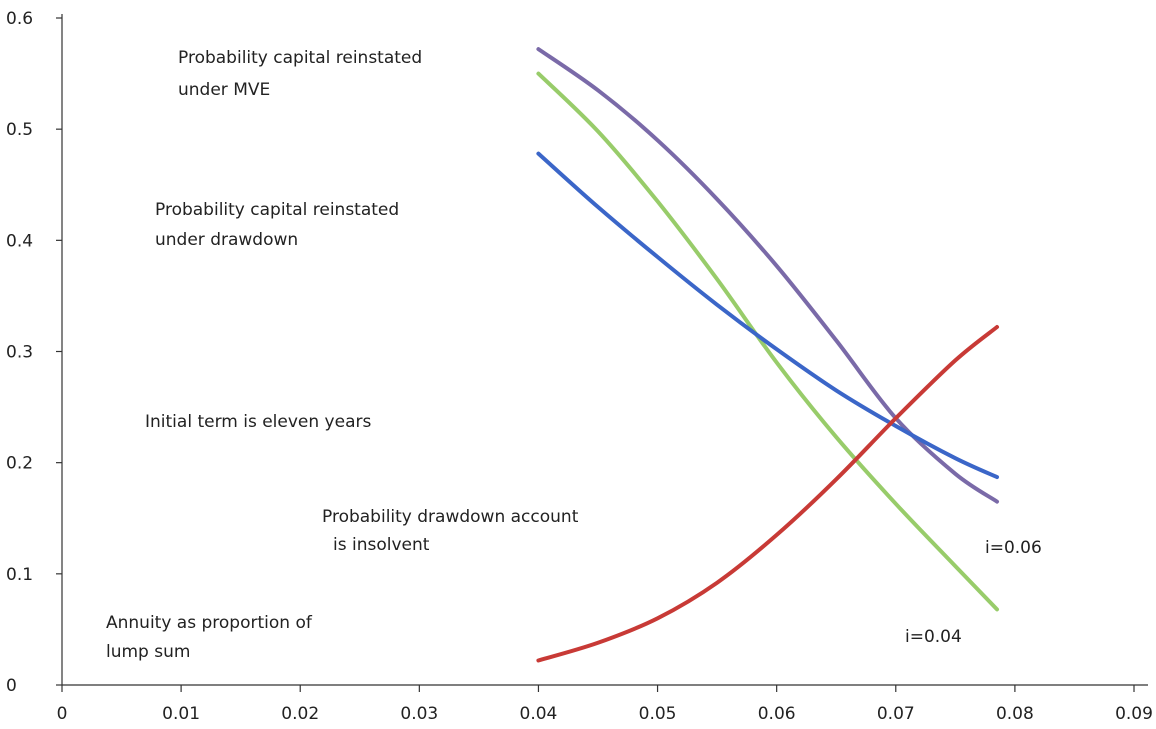 The height and width of the screenshot is (729, 1156). I want to click on annotation-mve-line-2: under MVE, so click(224, 90).